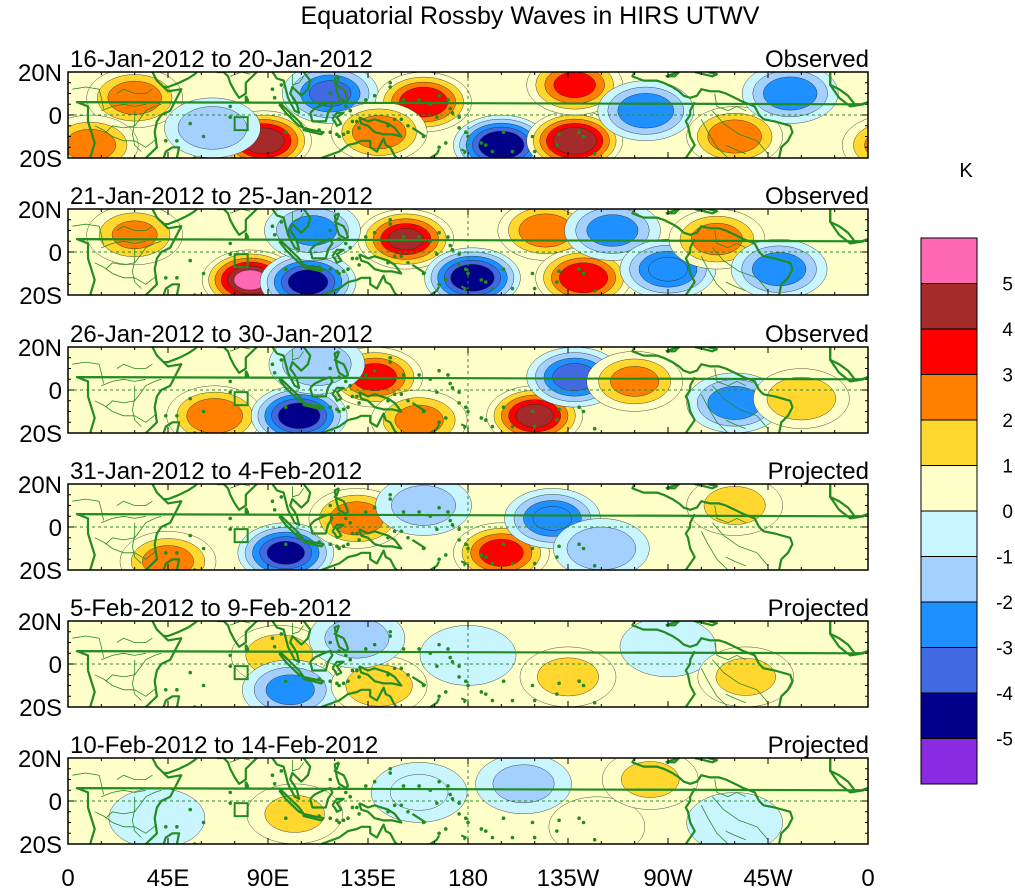 The width and height of the screenshot is (1015, 890). Describe the element at coordinates (470, 252) in the screenshot. I see `anomaly-field` at that location.